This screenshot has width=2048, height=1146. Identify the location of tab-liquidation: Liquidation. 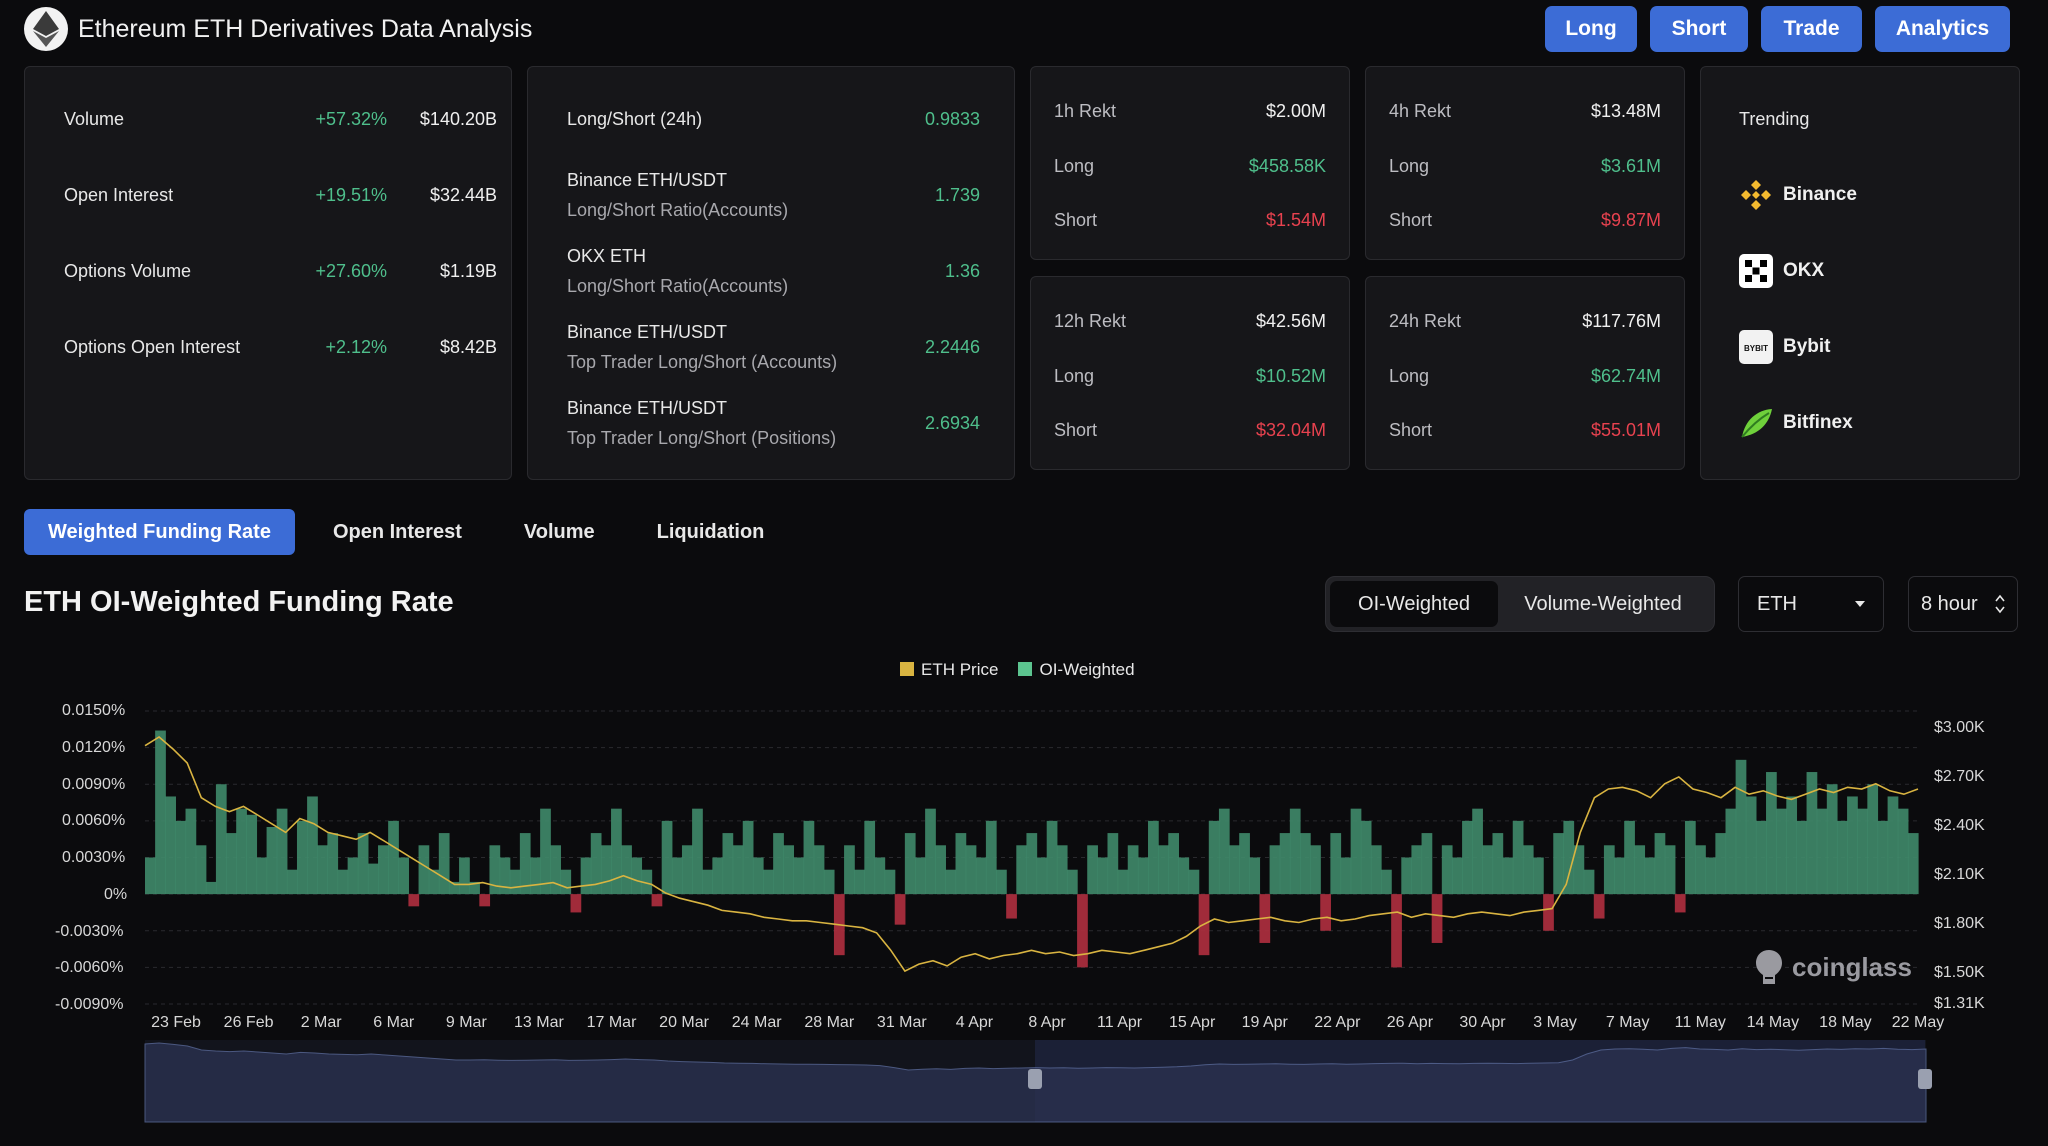
(710, 531).